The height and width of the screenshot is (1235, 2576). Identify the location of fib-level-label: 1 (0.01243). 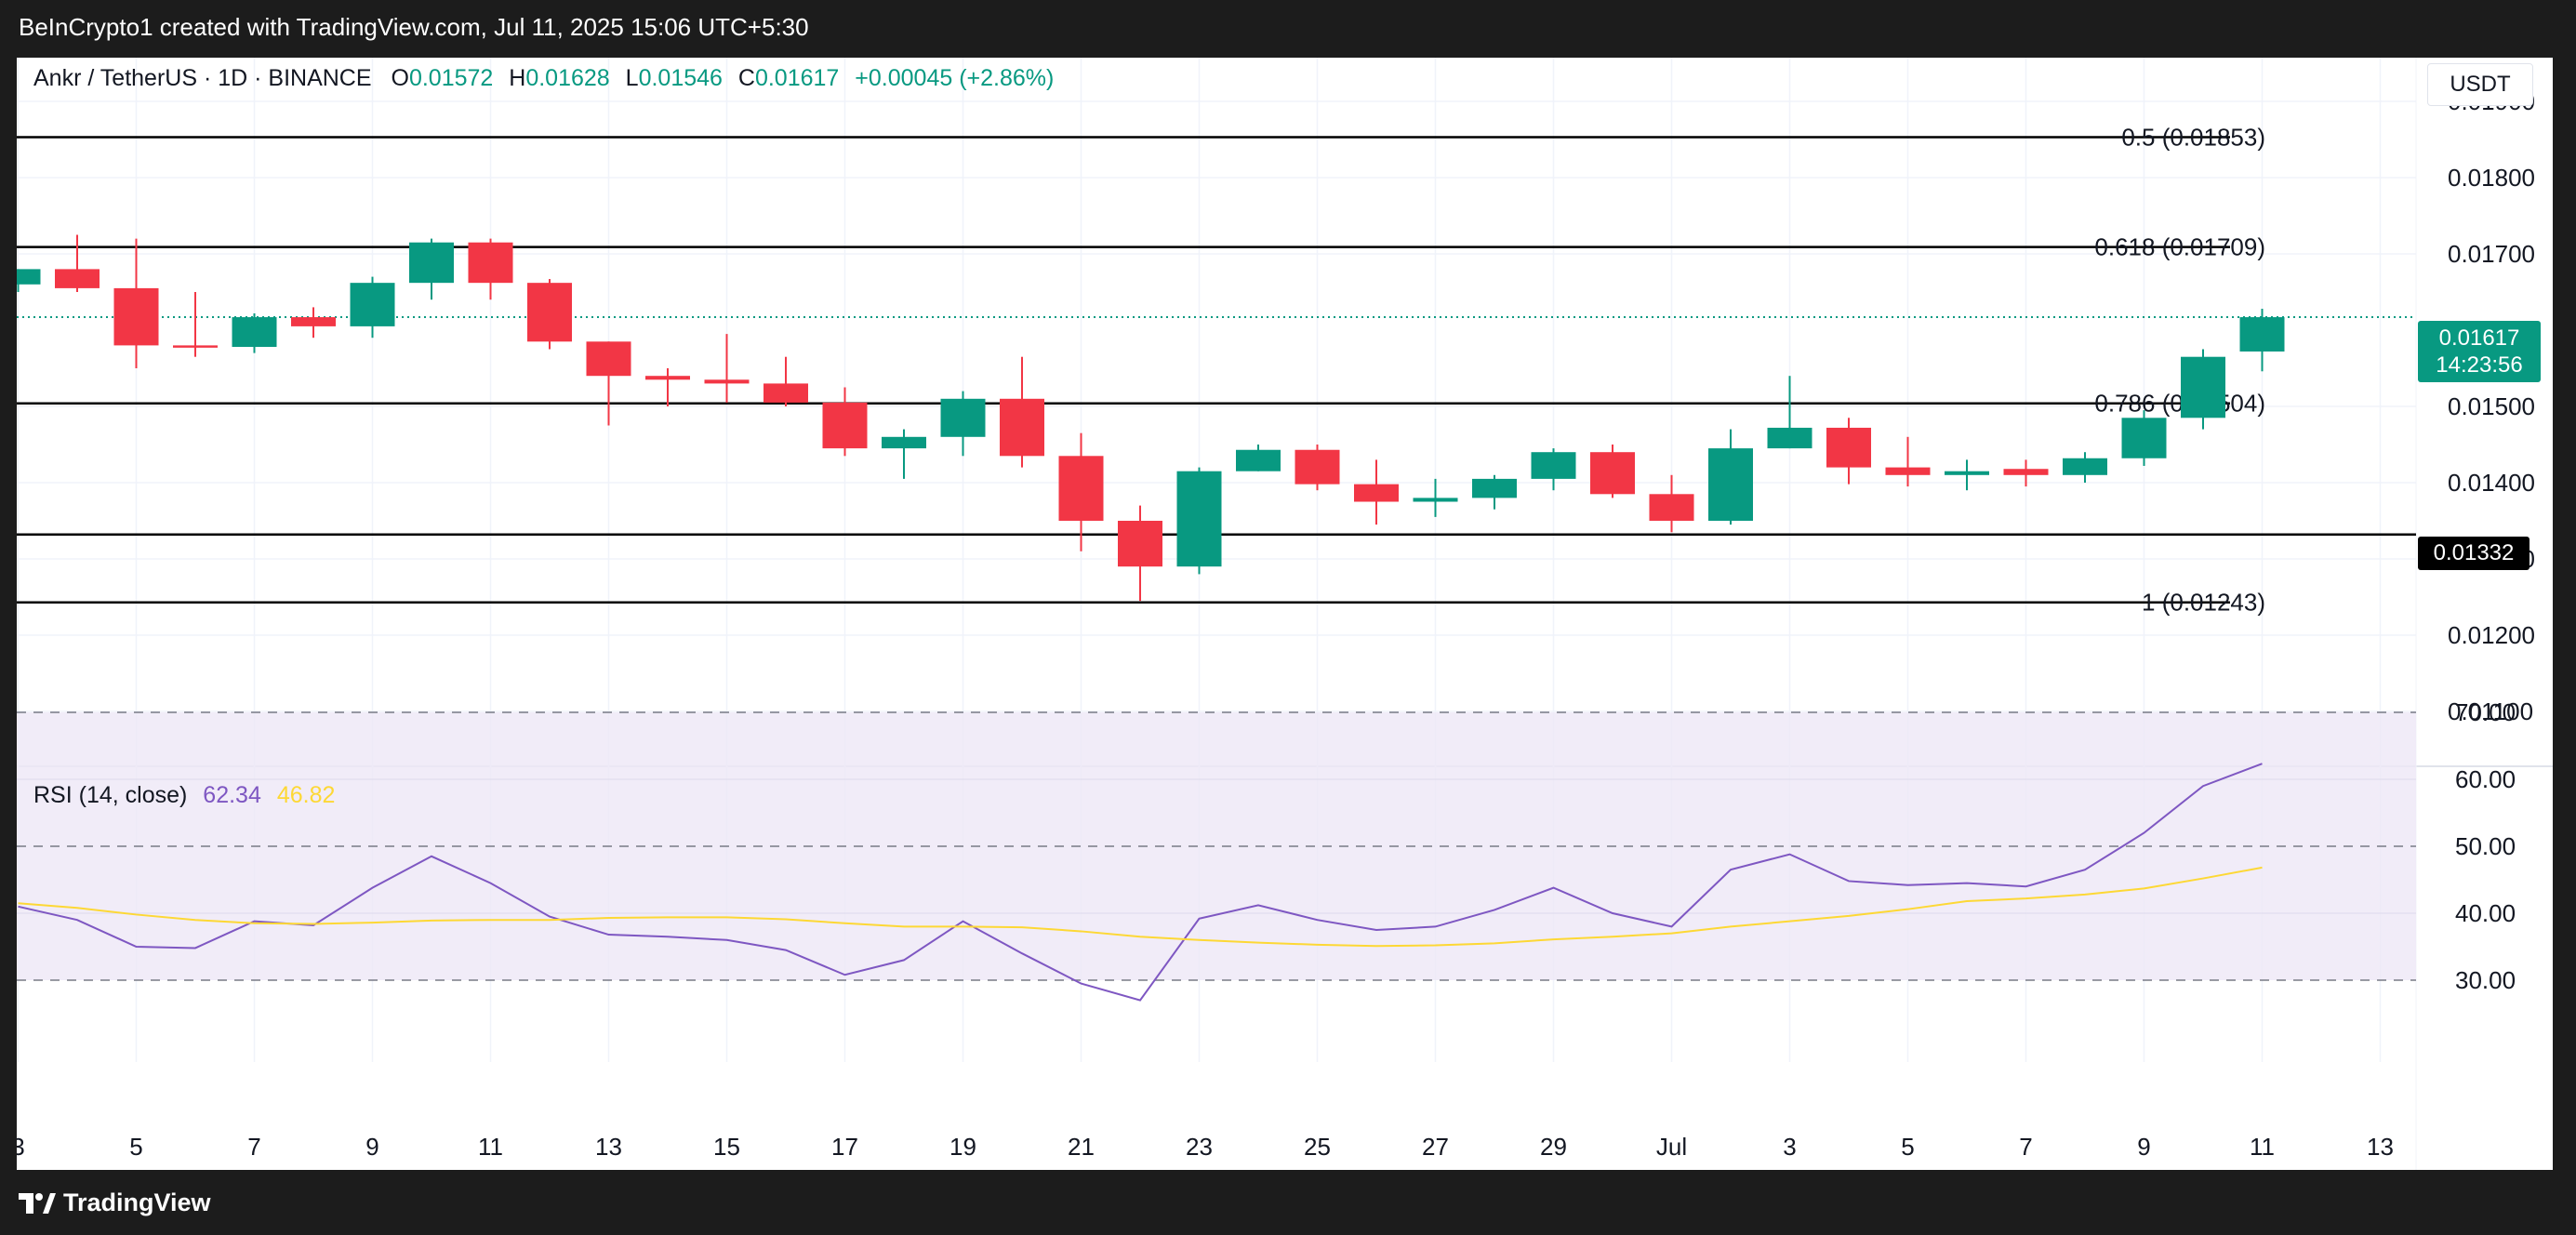
(2203, 603).